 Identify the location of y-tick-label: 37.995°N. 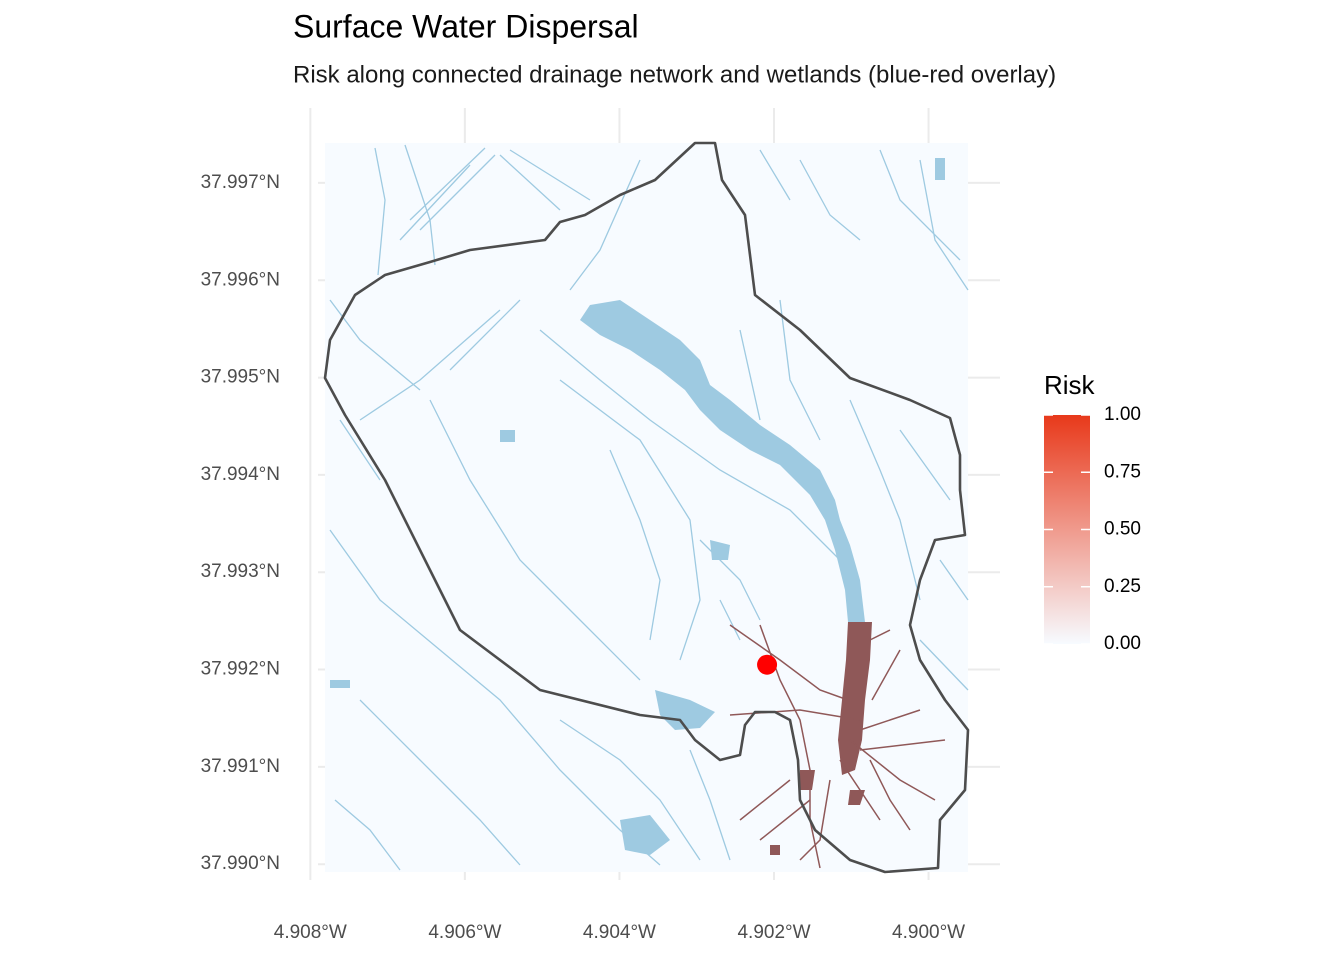
(240, 377).